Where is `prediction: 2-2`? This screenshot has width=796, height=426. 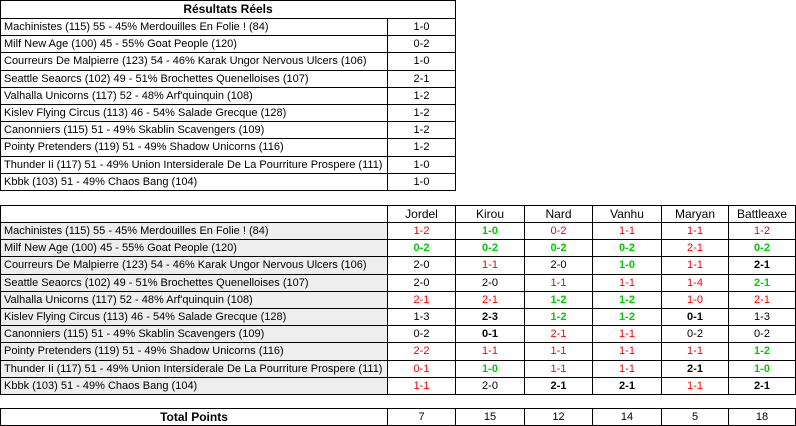 prediction: 2-2 is located at coordinates (421, 351).